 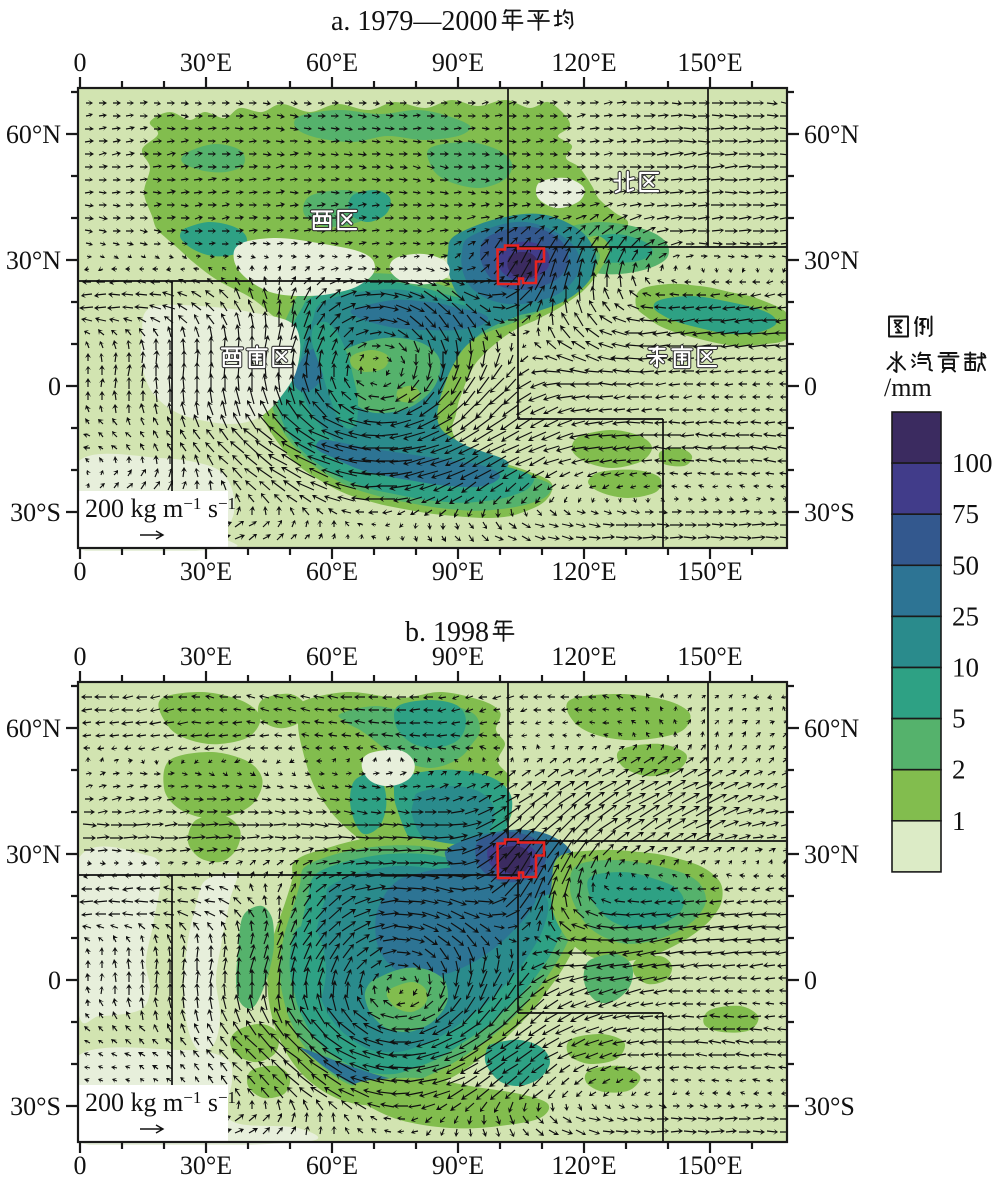 What do you see at coordinates (972, 463) in the screenshot?
I see `svg-text: 100` at bounding box center [972, 463].